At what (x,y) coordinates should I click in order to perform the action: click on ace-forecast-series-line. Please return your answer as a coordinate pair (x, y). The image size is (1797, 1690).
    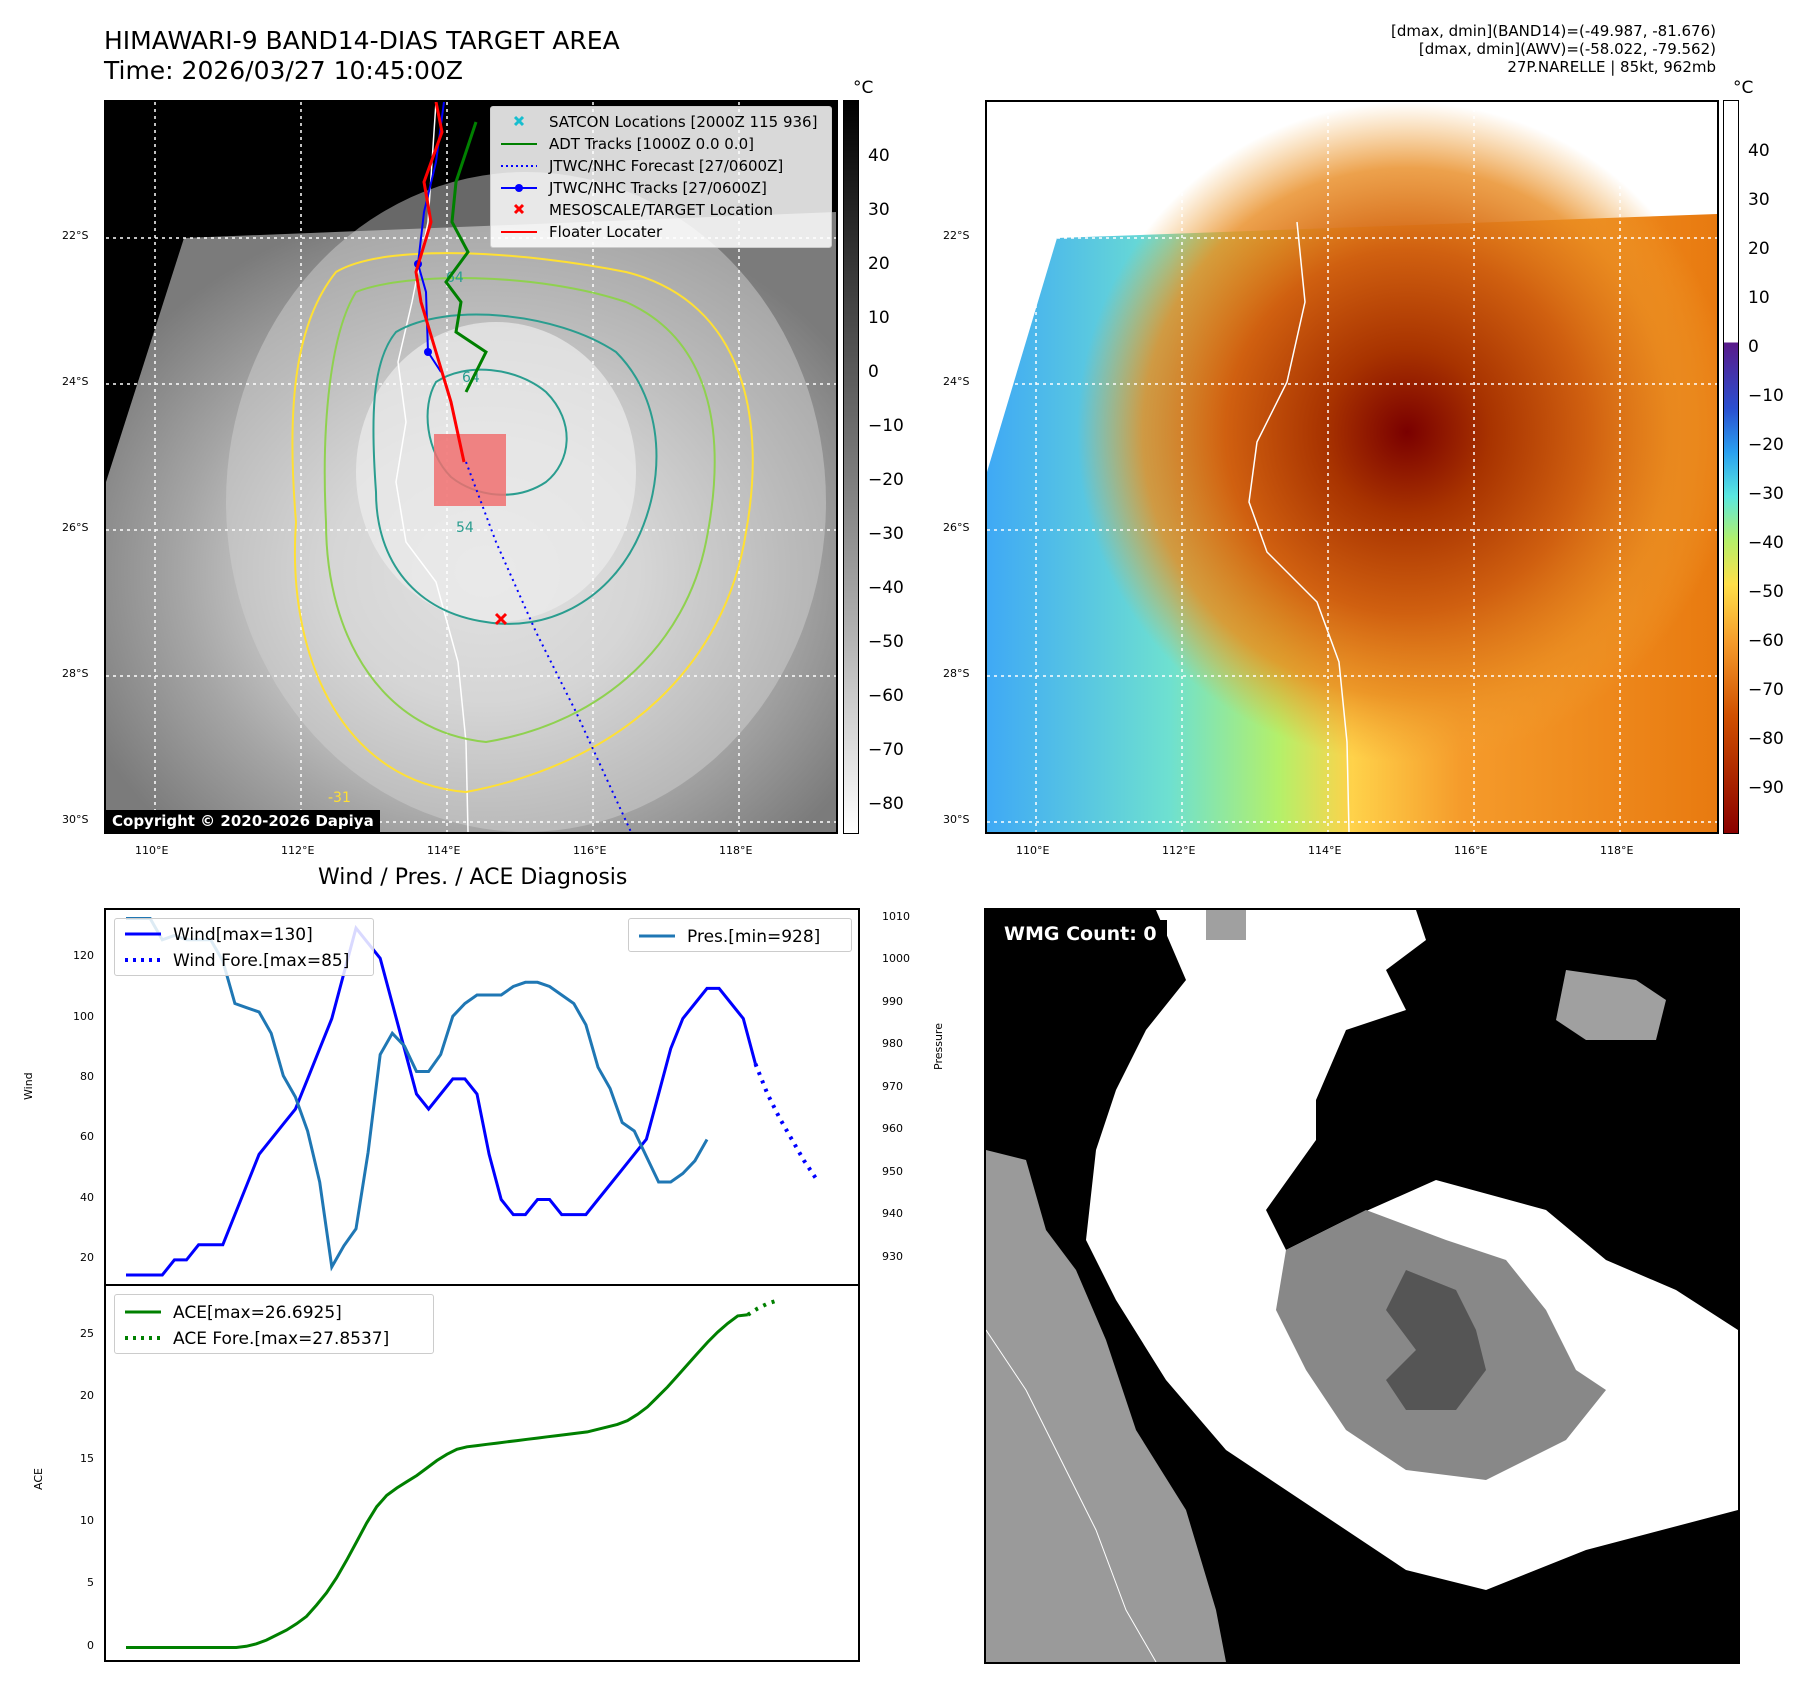
    Looking at the image, I should click on (762, 1307).